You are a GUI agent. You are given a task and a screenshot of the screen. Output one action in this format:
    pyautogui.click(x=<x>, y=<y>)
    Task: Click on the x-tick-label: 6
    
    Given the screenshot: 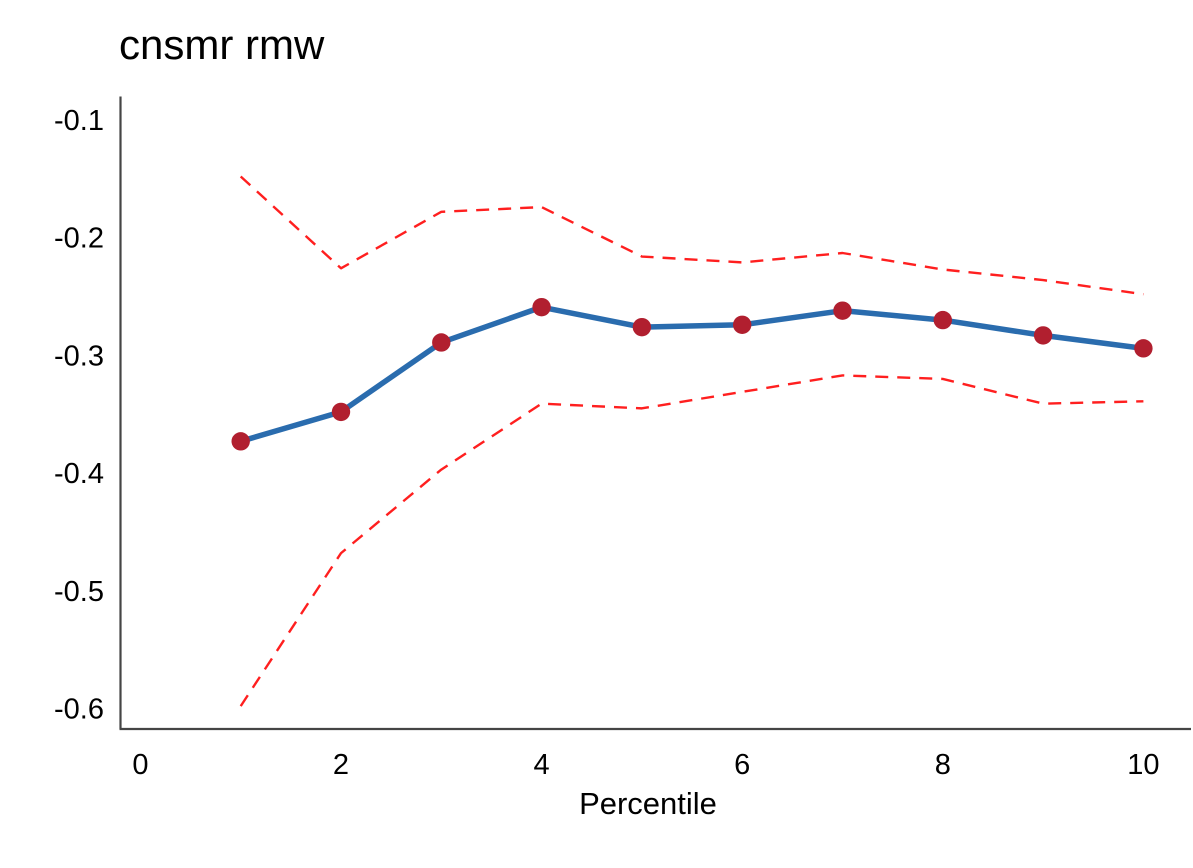 What is the action you would take?
    pyautogui.click(x=742, y=765)
    